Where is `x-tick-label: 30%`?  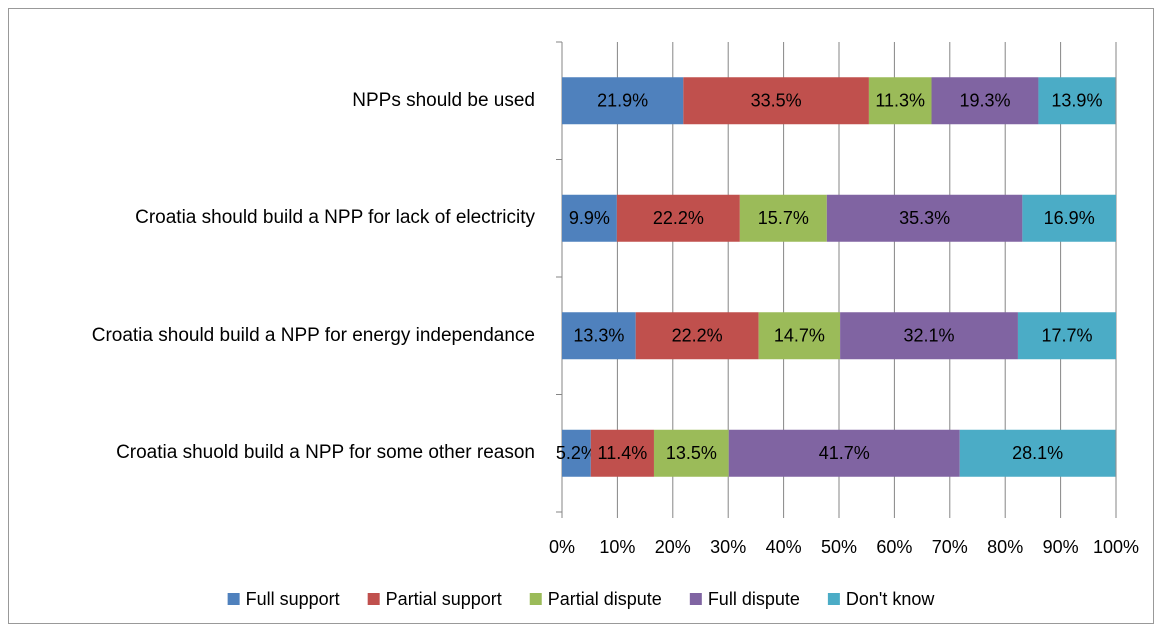
x-tick-label: 30% is located at coordinates (728, 547).